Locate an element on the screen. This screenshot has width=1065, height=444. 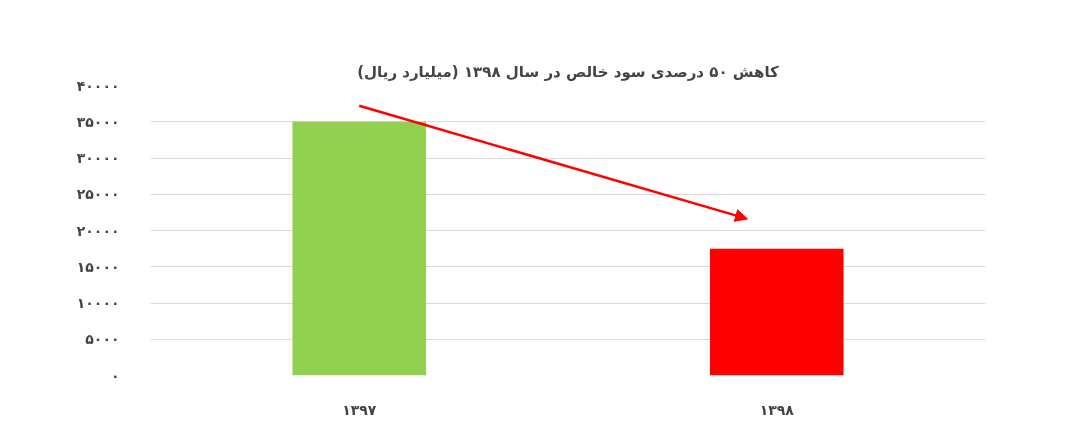
y-tick-label: ۱۵۰۰۰ is located at coordinates (98, 266).